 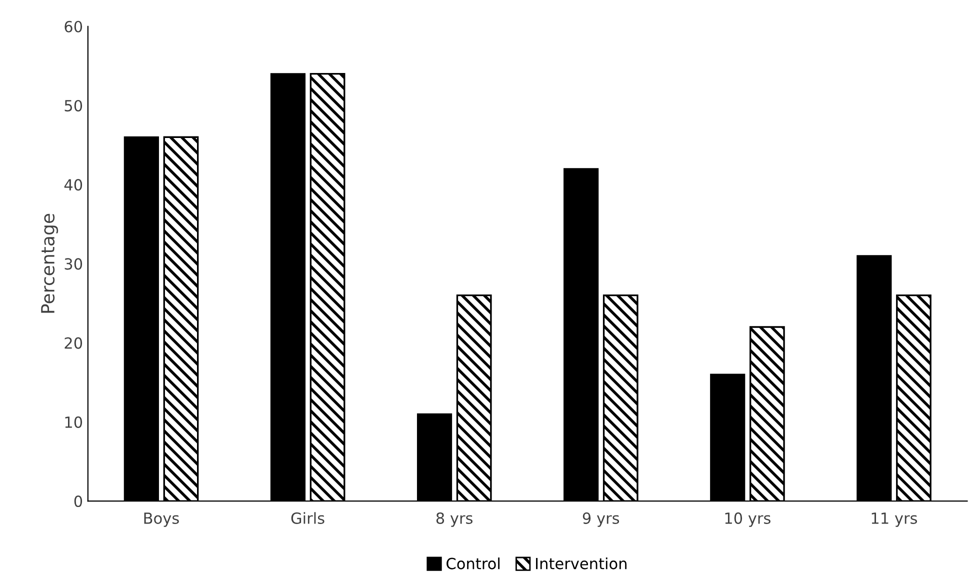 I want to click on y-tick-label: 60, so click(x=73, y=26).